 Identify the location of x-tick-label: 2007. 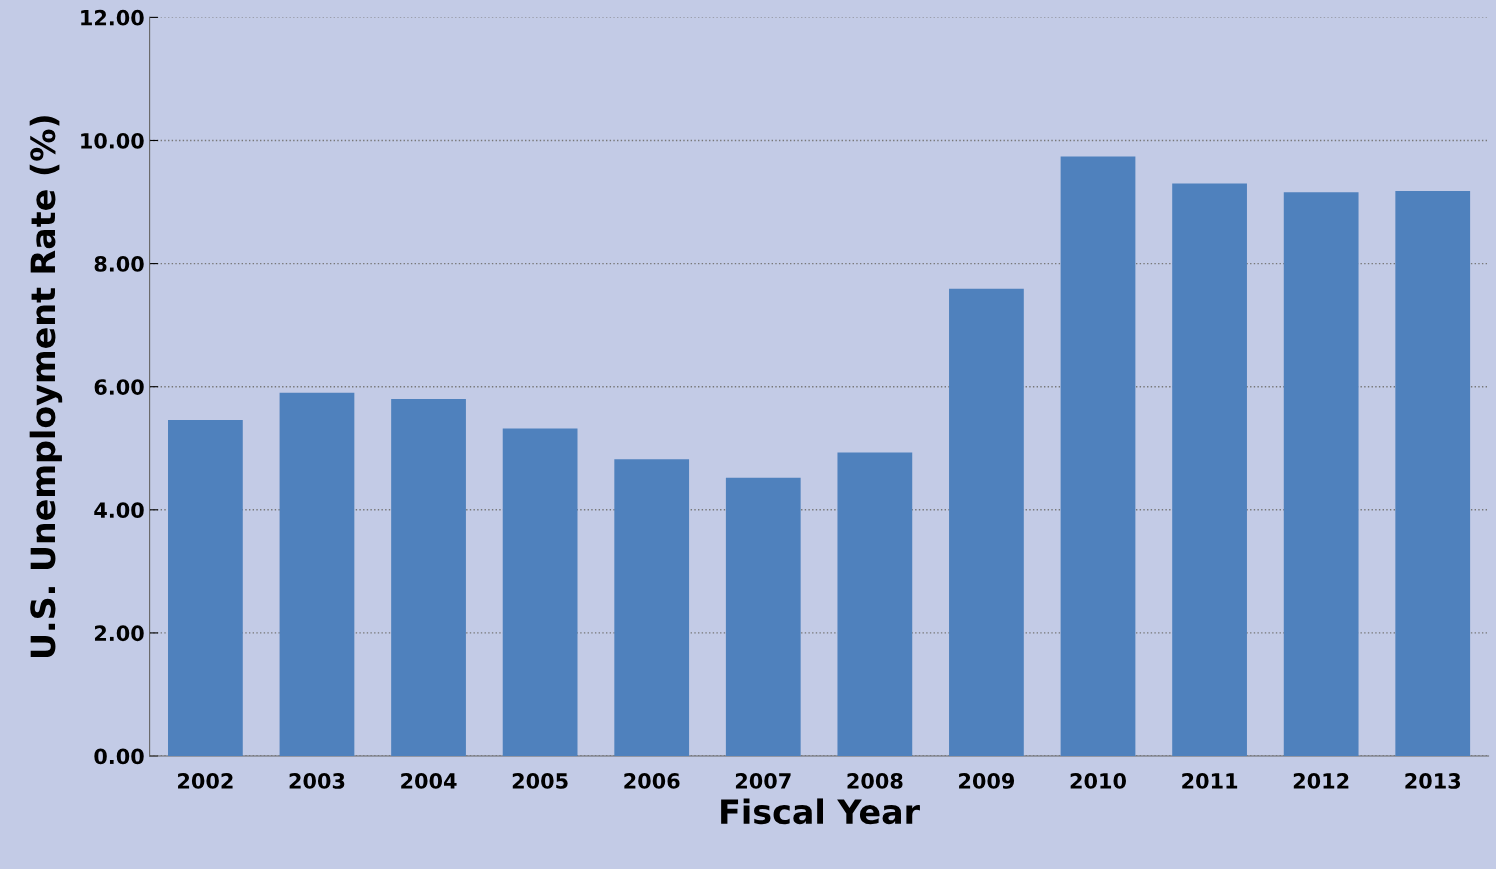
(763, 781).